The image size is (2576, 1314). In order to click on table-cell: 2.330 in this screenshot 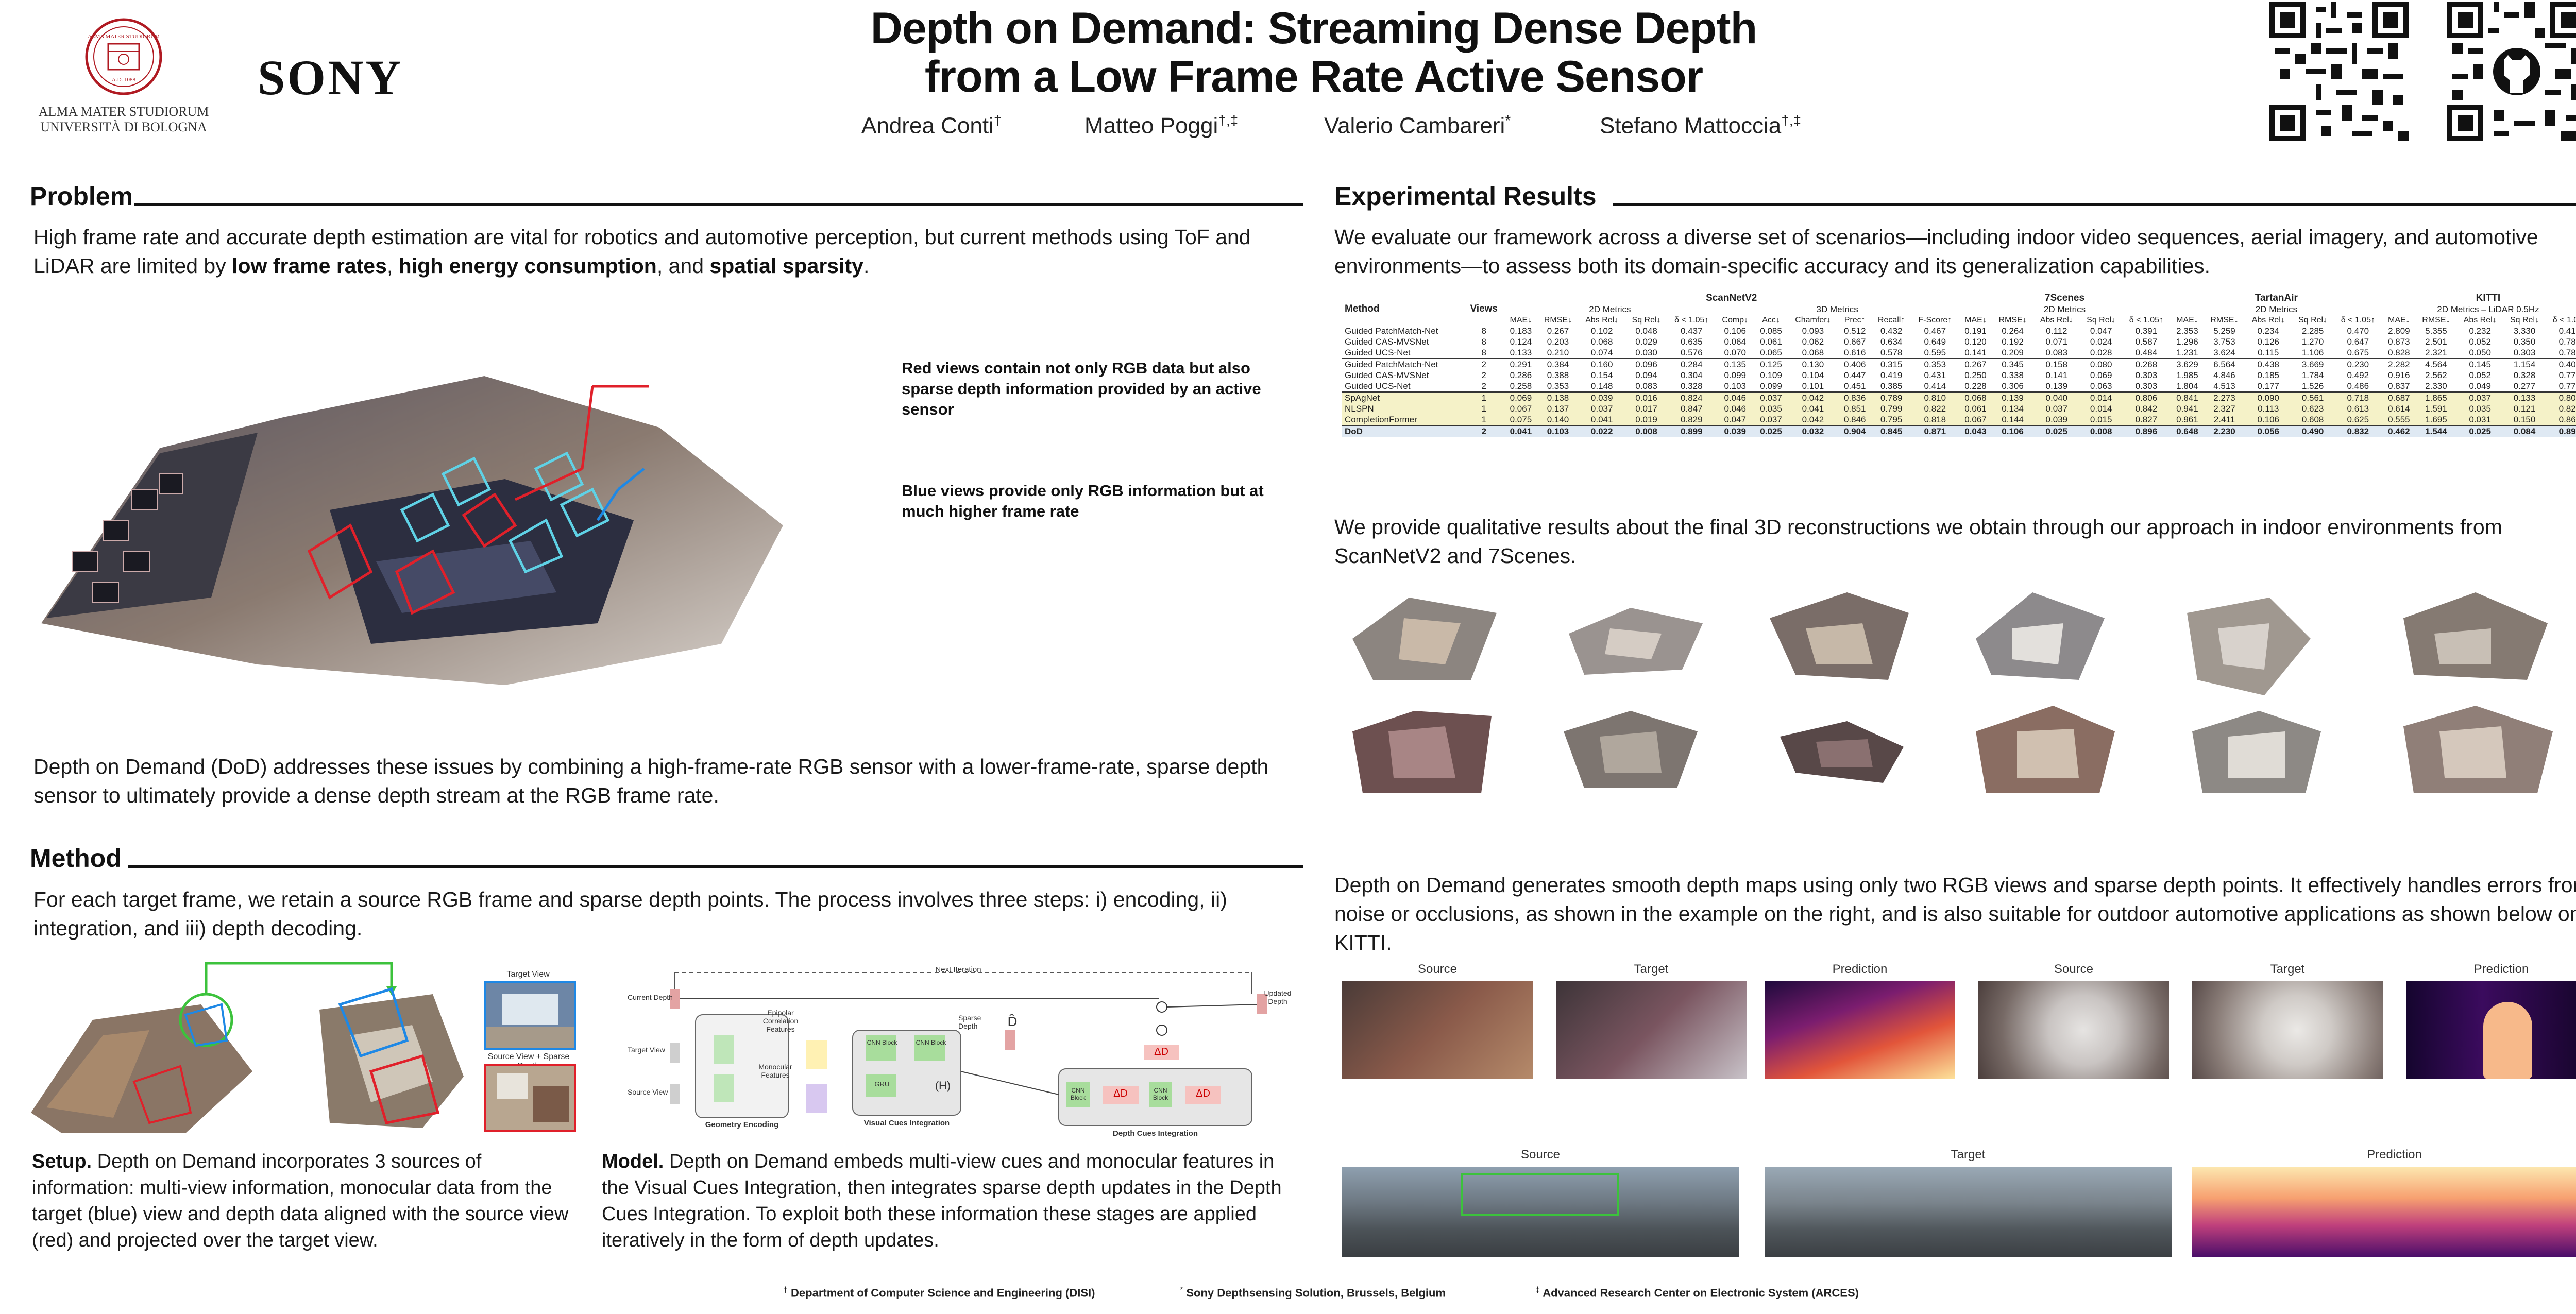, I will do `click(2436, 386)`.